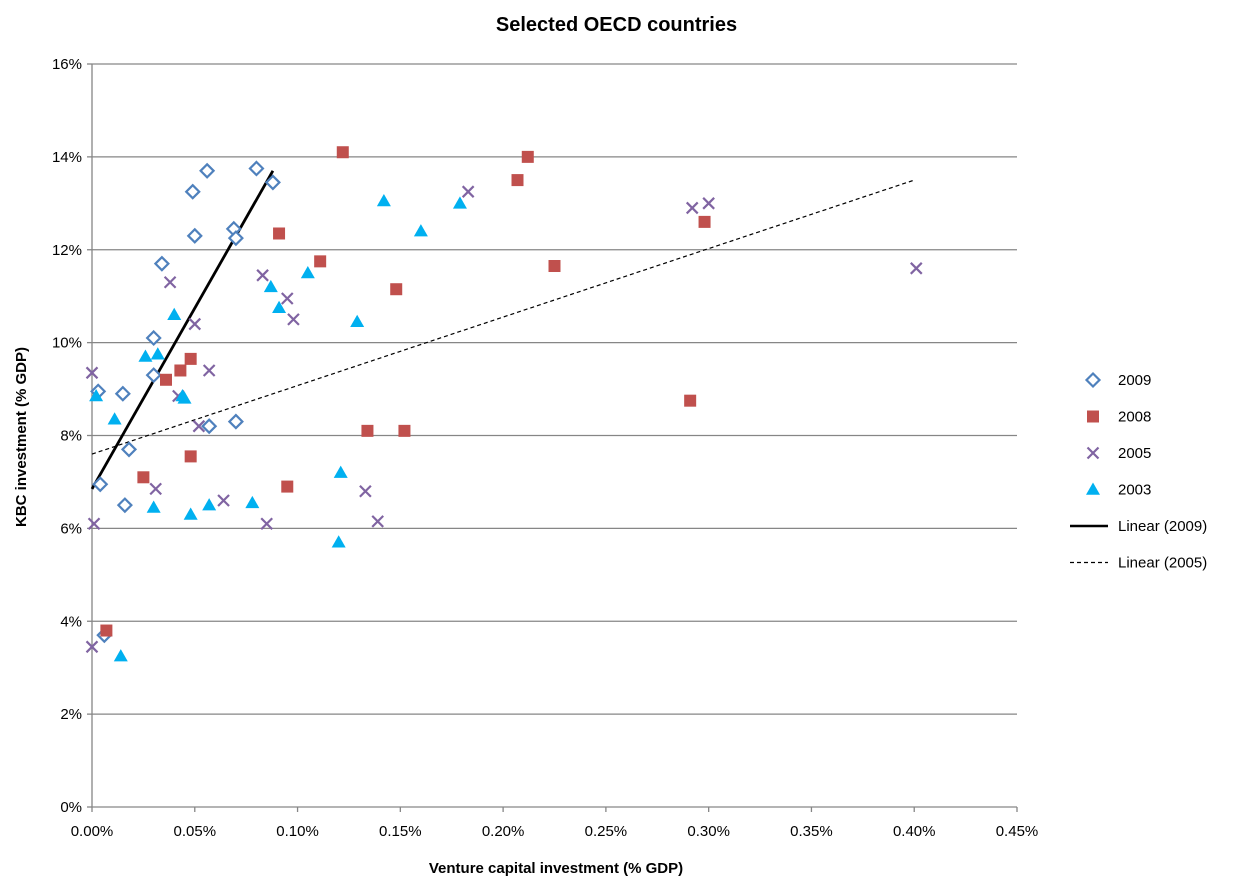 The height and width of the screenshot is (877, 1233). What do you see at coordinates (71, 436) in the screenshot?
I see `y-tick-label: 8%` at bounding box center [71, 436].